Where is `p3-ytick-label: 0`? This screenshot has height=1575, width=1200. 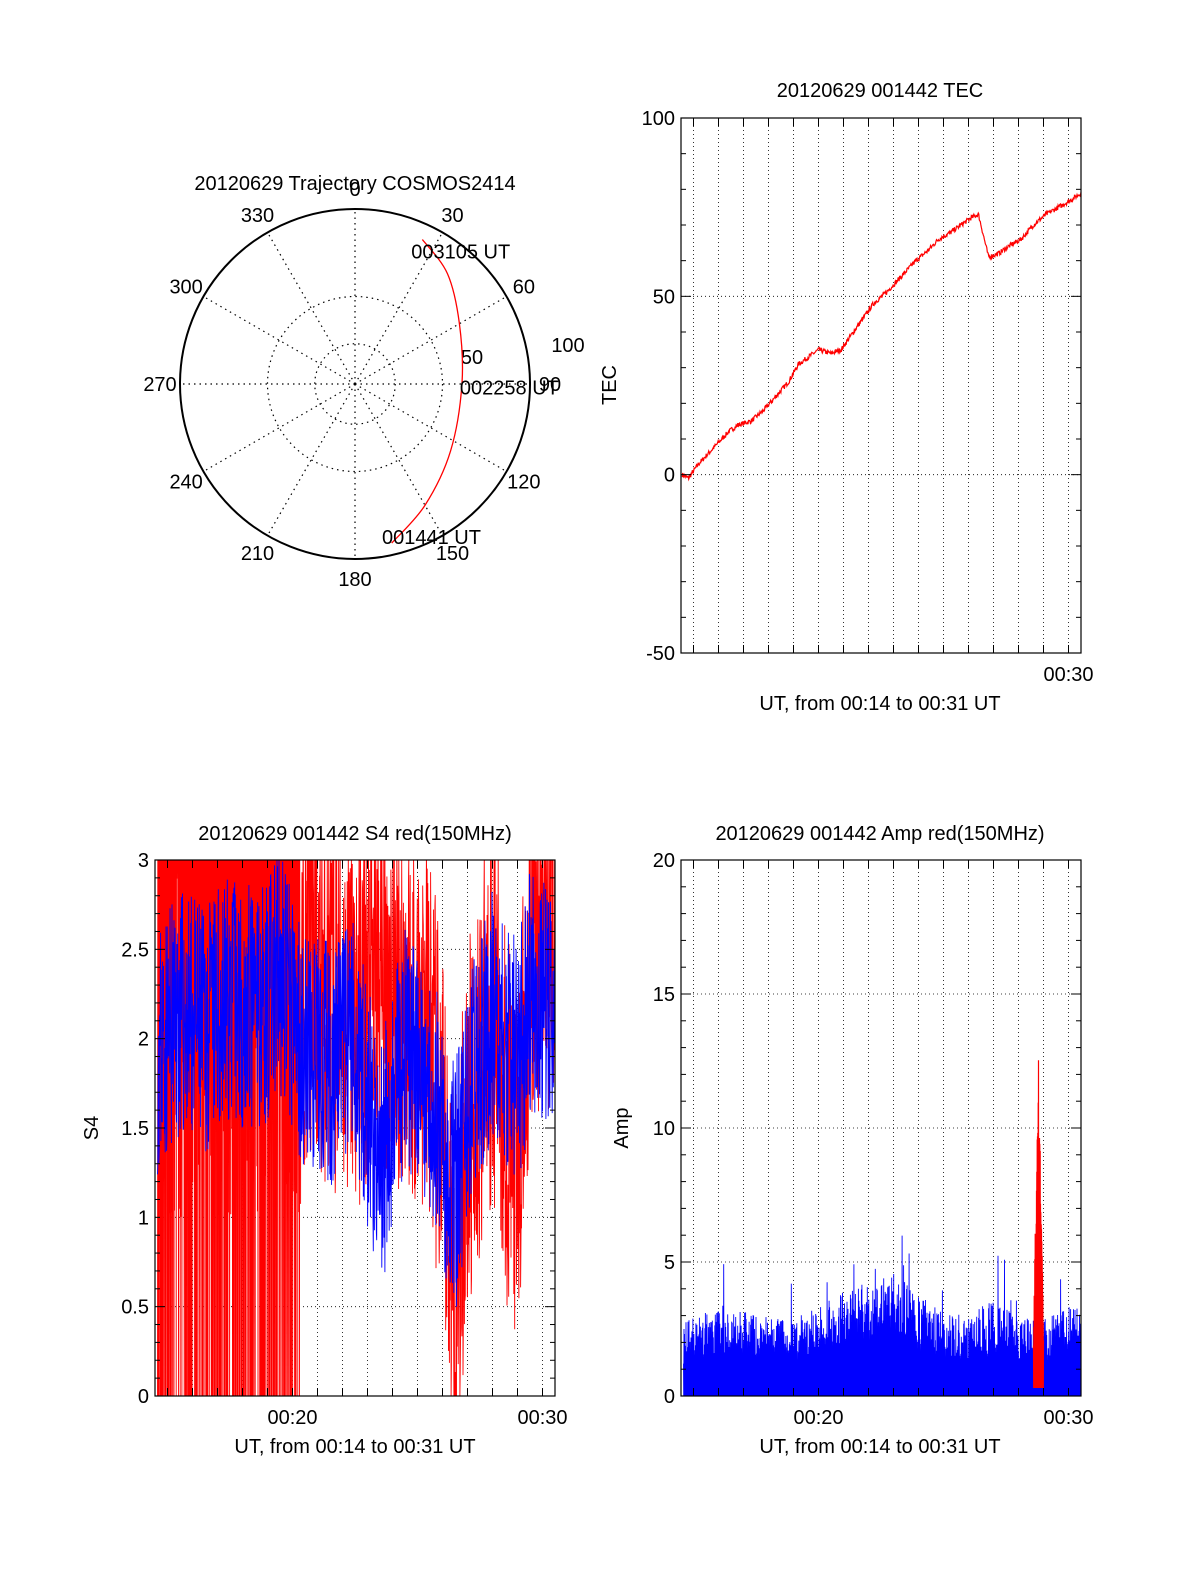
p3-ytick-label: 0 is located at coordinates (669, 1397).